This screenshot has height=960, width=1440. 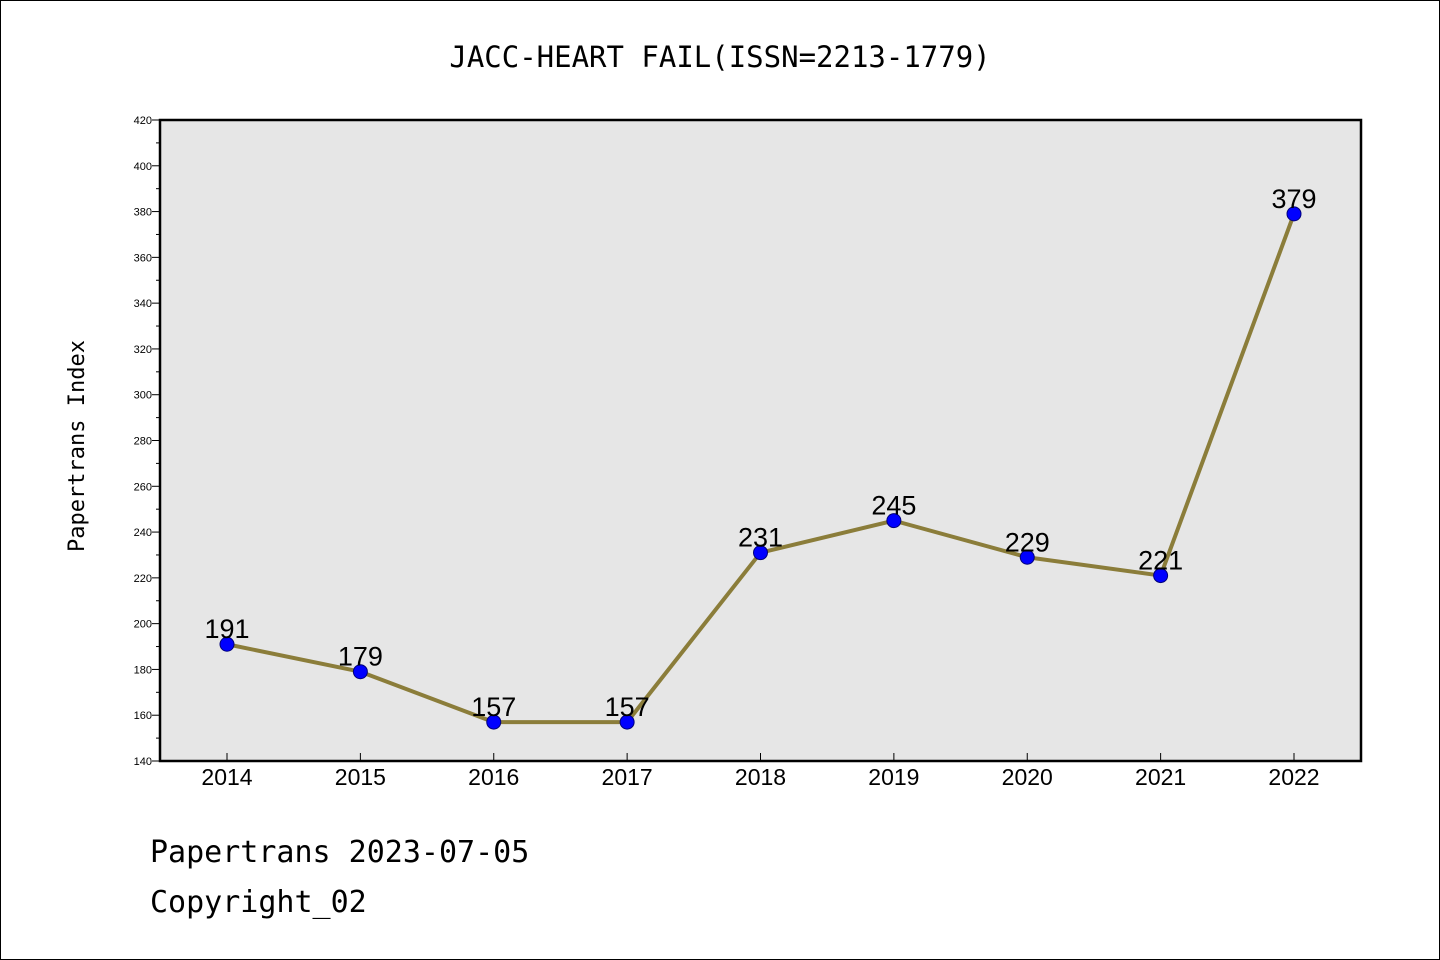 I want to click on x-tick-label: 2021, so click(x=1160, y=777).